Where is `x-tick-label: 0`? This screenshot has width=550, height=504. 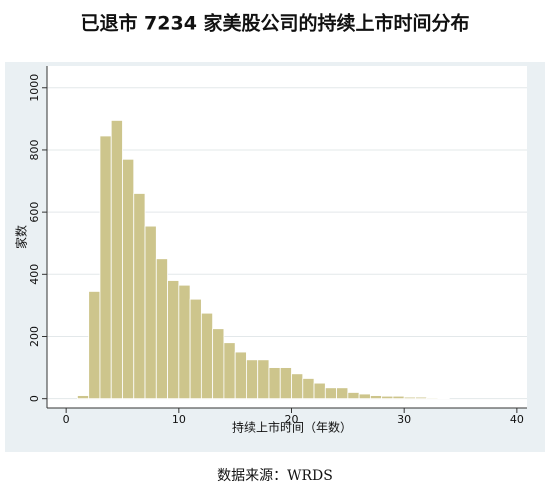
x-tick-label: 0 is located at coordinates (66, 419).